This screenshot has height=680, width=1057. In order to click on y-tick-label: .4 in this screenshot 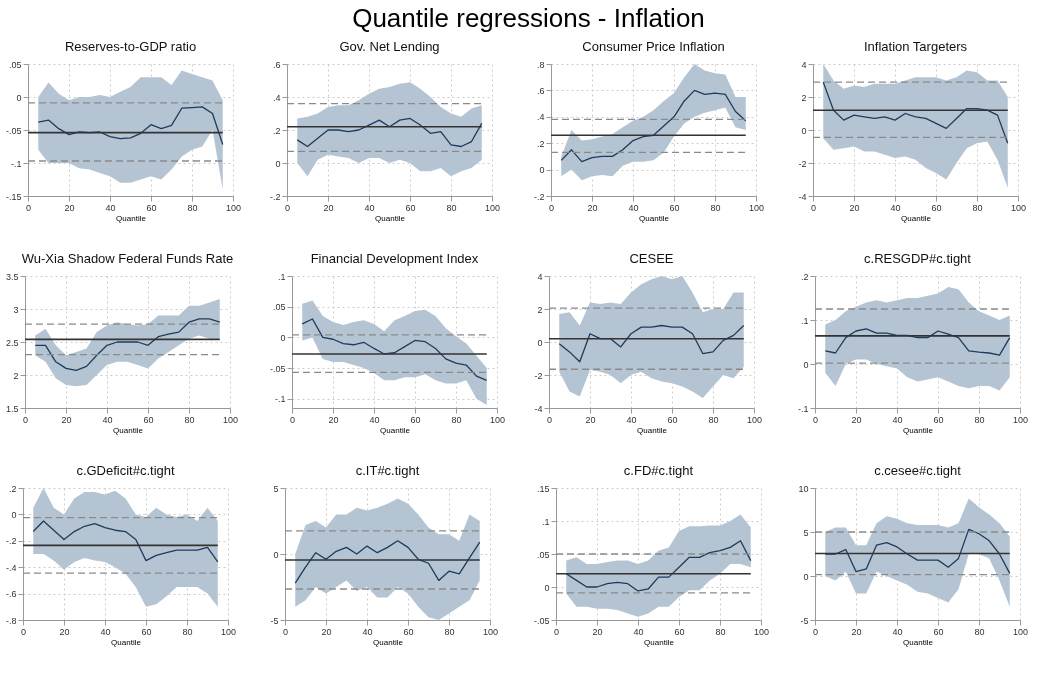, I will do `click(276, 97)`.